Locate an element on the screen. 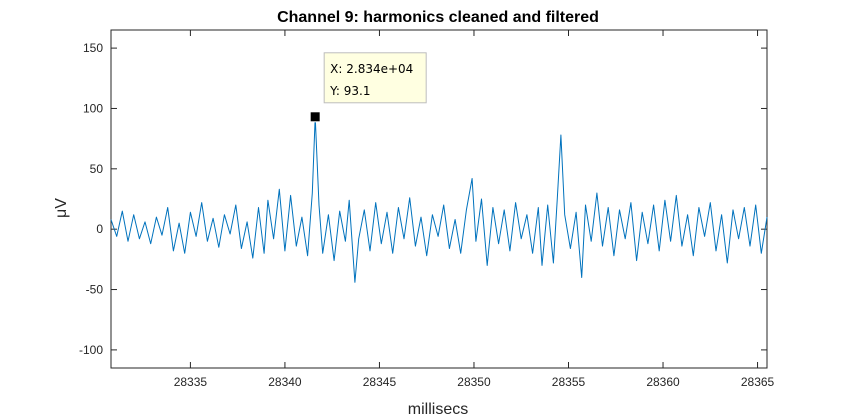  x-tick-label: 28345 is located at coordinates (380, 382).